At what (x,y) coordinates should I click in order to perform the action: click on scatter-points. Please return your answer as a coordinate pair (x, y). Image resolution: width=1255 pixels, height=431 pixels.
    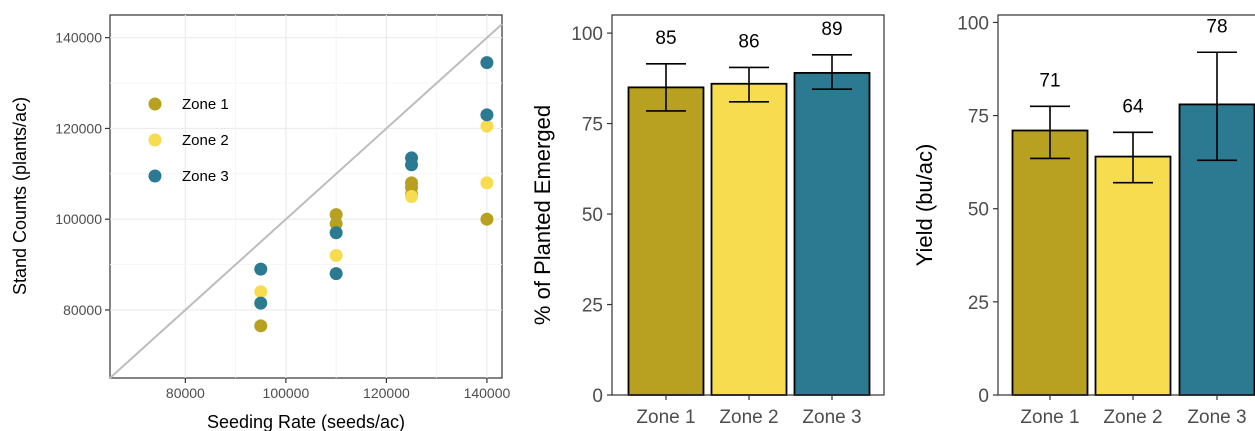
    Looking at the image, I should click on (374, 194).